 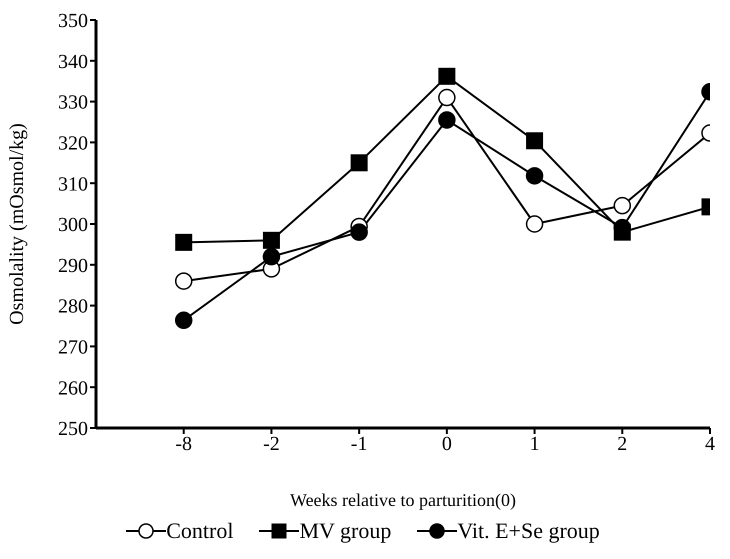 What do you see at coordinates (345, 531) in the screenshot?
I see `legend-label: MV group` at bounding box center [345, 531].